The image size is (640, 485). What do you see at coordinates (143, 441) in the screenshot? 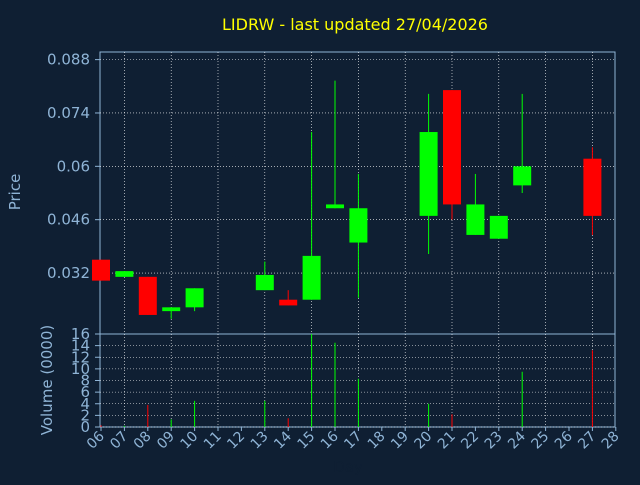
I see `x-tick-label: 08` at bounding box center [143, 441].